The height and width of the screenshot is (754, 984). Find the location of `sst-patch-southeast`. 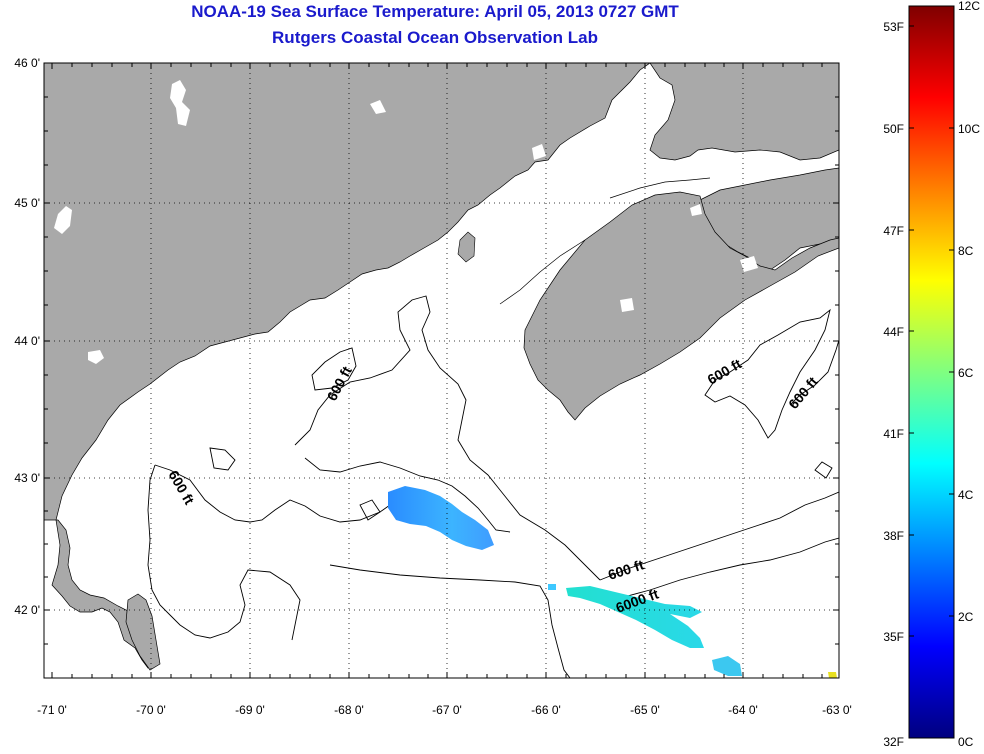

sst-patch-southeast is located at coordinates (635, 617).